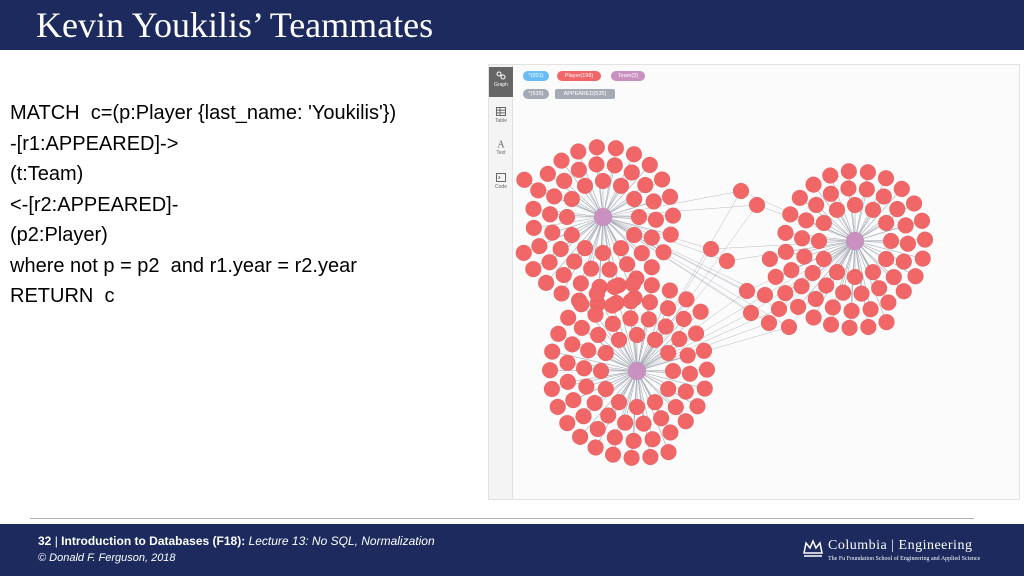 Image resolution: width=1024 pixels, height=576 pixels. Describe the element at coordinates (603, 217) in the screenshot. I see `team-node` at that location.